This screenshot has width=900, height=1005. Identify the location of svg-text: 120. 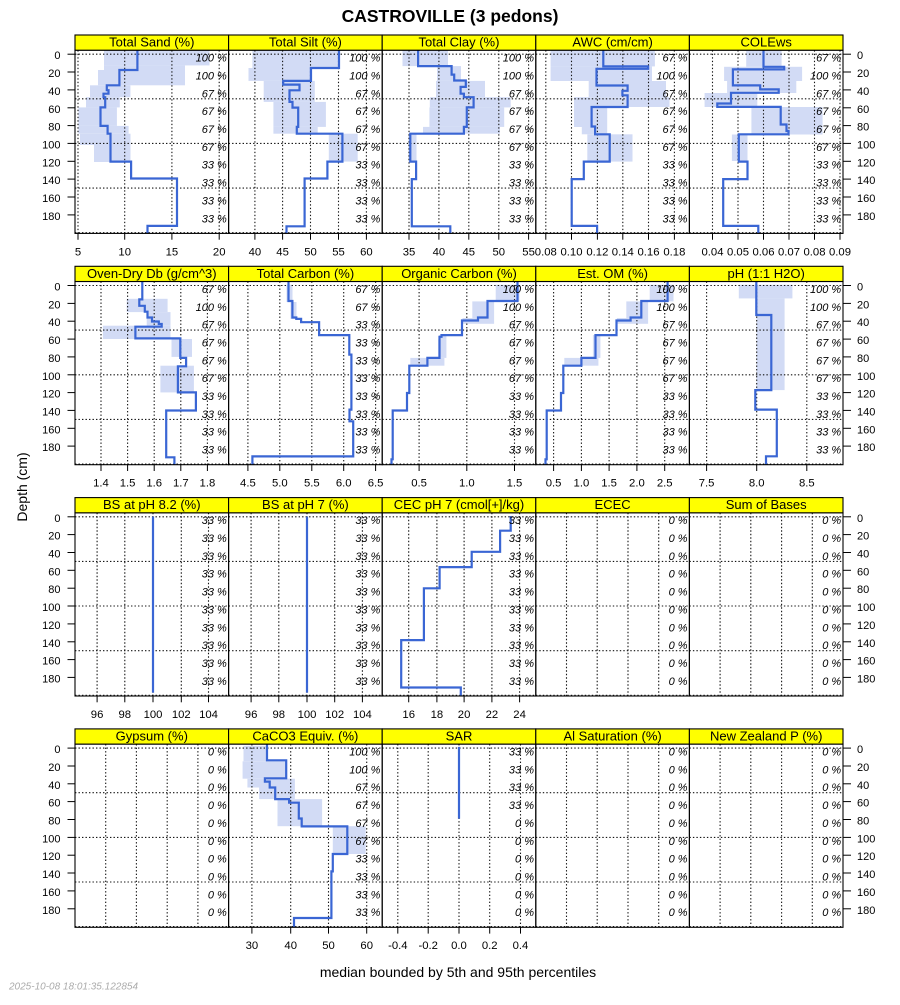
(51, 857).